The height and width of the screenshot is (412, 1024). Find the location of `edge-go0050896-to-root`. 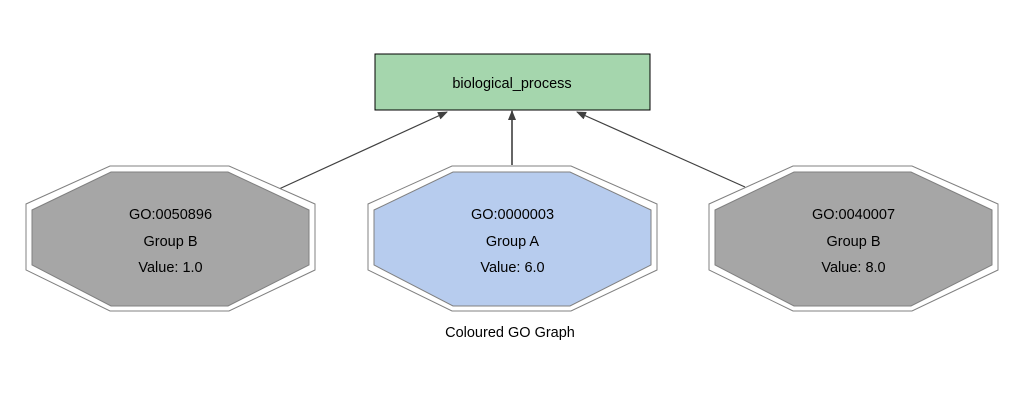

edge-go0050896-to-root is located at coordinates (363, 150).